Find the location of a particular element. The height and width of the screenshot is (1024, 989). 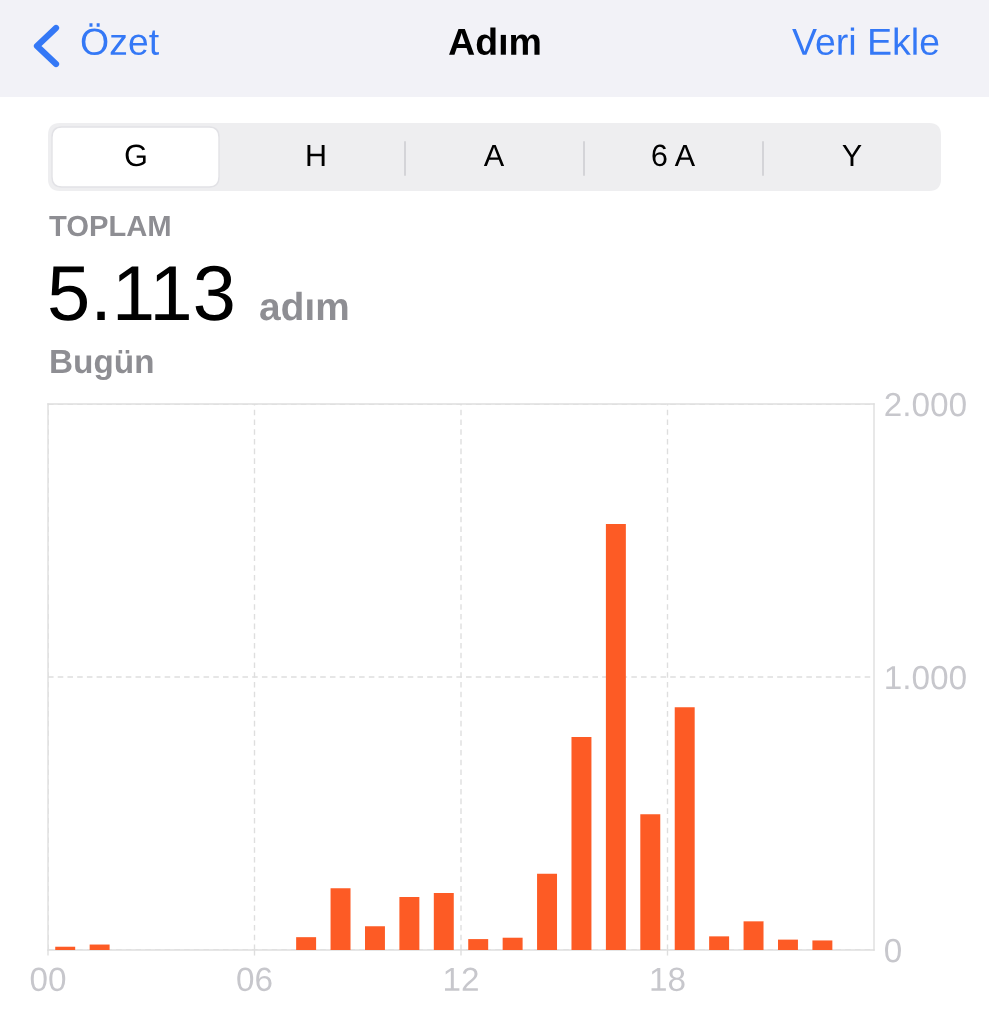

text: Bugün is located at coordinates (102, 365).